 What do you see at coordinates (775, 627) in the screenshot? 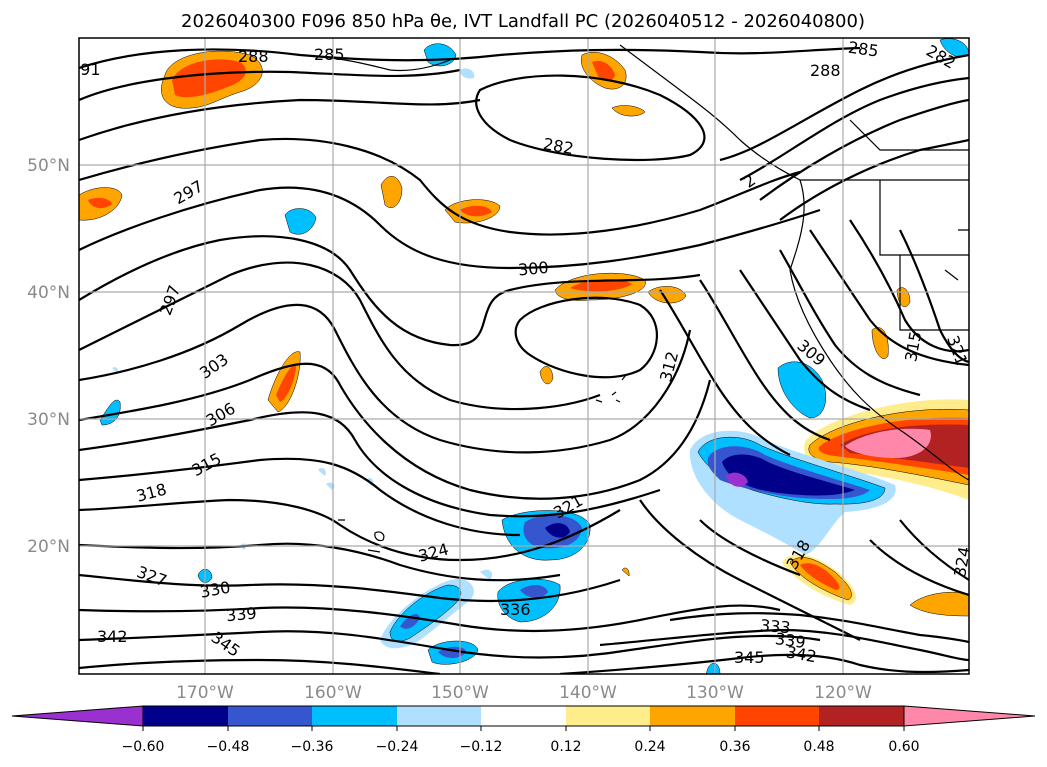
I see `contour-label: 333` at bounding box center [775, 627].